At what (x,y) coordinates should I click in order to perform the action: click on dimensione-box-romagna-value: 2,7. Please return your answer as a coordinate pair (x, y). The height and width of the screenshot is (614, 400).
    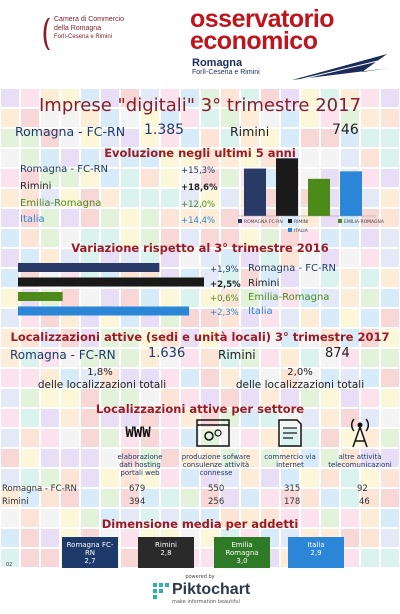
    Looking at the image, I should click on (90, 561).